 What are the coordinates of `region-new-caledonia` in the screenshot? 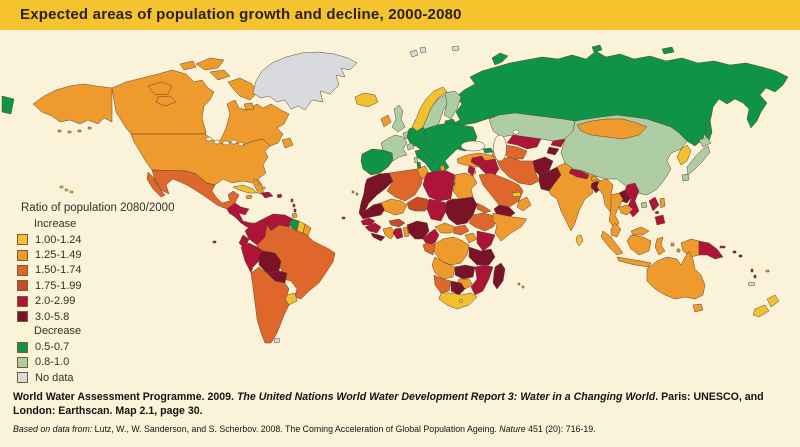 It's located at (751, 284).